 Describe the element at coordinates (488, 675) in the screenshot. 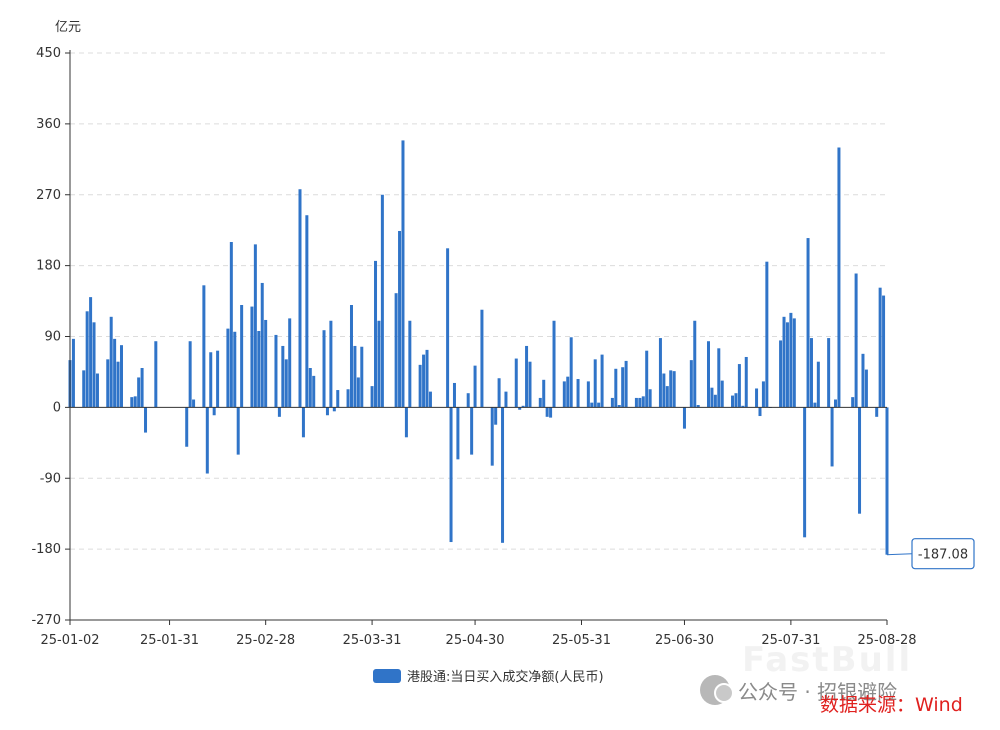

I see `legend: 港股通:当日买入成交净额(人民币)` at that location.